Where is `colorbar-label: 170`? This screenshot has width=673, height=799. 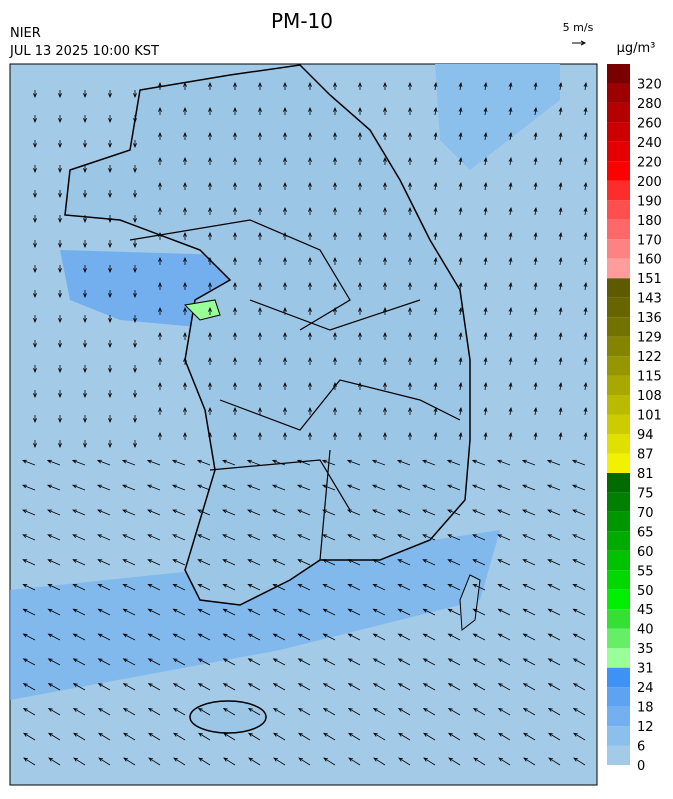 colorbar-label: 170 is located at coordinates (649, 240).